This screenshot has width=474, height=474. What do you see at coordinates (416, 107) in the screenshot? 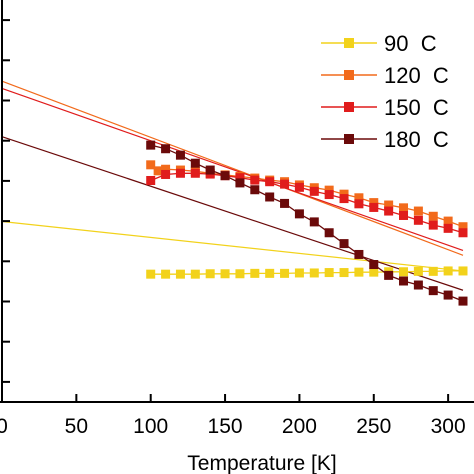
I see `legend-label-2: 150 C` at bounding box center [416, 107].